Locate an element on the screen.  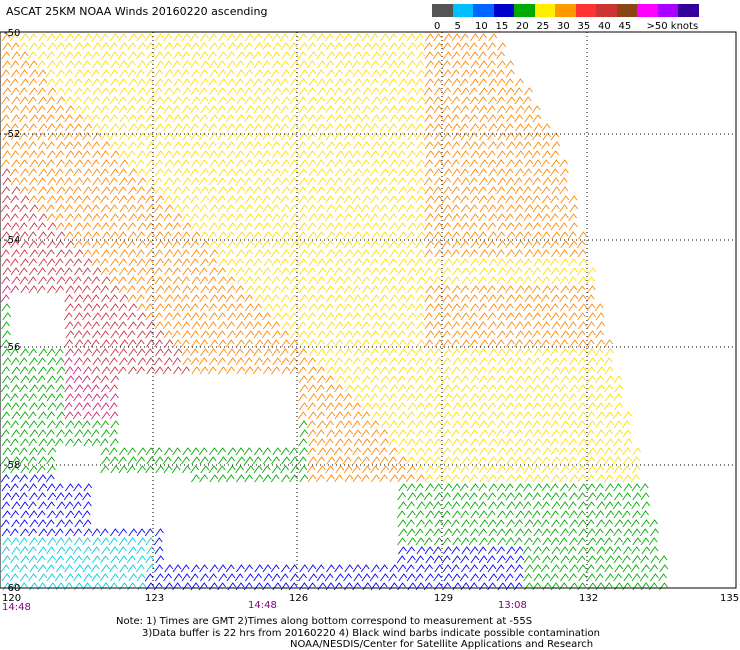
lat-label: -56 is located at coordinates (12, 347).